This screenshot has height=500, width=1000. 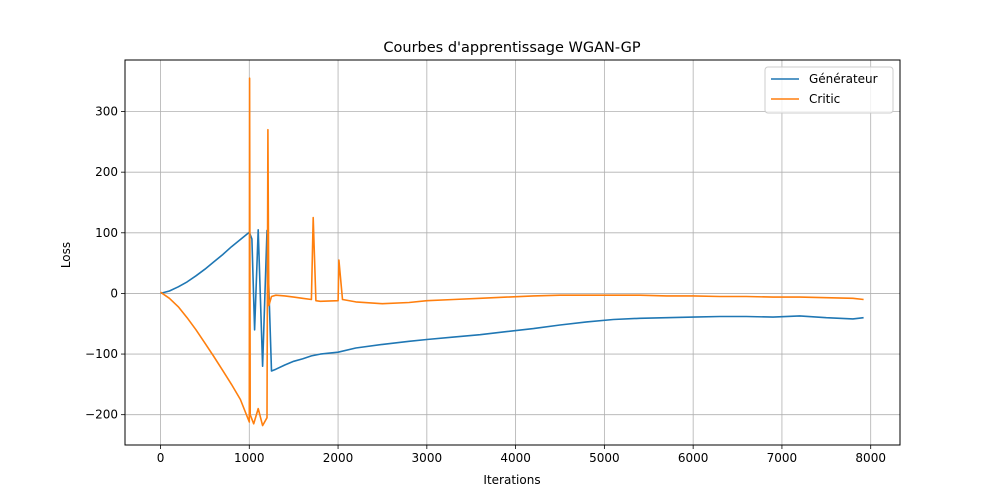 What do you see at coordinates (338, 458) in the screenshot?
I see `x-tick-label: 2000` at bounding box center [338, 458].